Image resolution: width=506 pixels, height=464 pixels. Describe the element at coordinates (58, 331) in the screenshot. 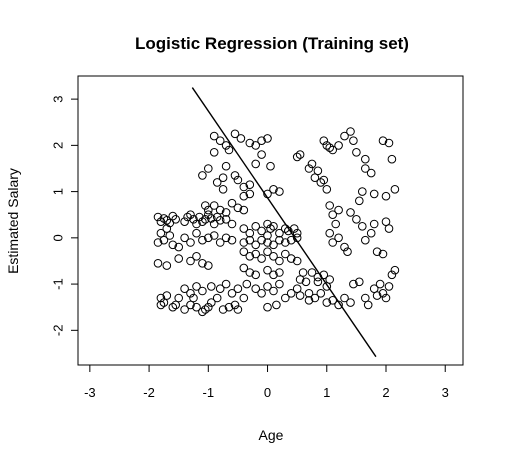

I see `y-tick-label: -2` at that location.